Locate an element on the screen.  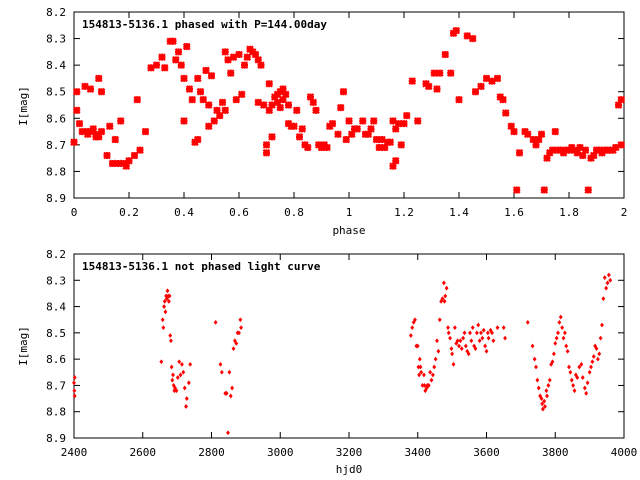
unphased-y-tick-label: 8.5 is located at coordinates (56, 333).